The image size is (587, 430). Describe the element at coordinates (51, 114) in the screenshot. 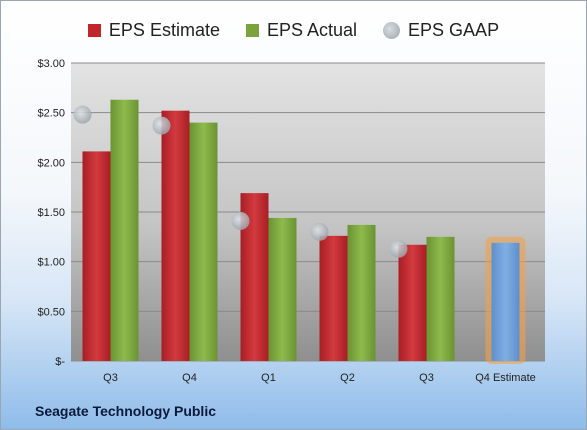

I see `y-tick-label: $2.50` at that location.